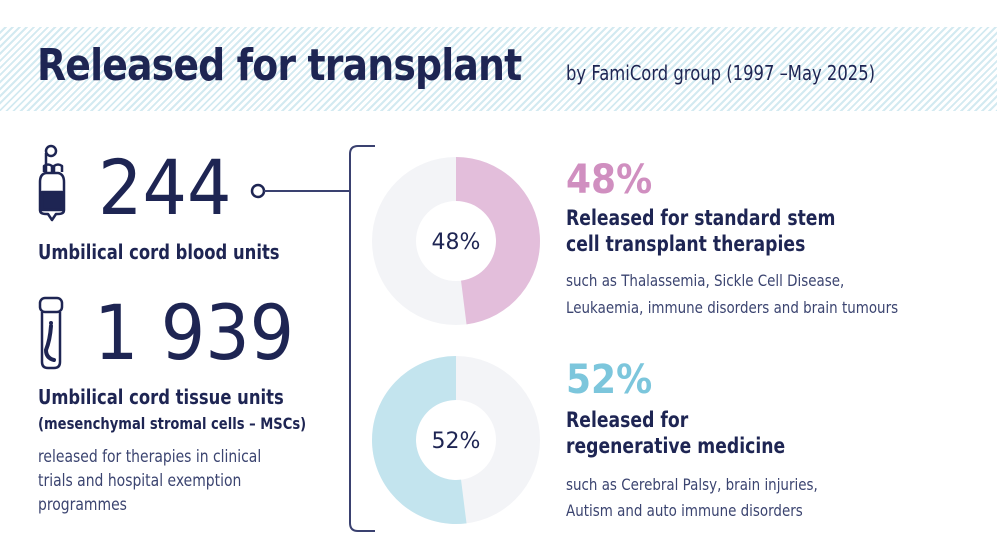  Describe the element at coordinates (51, 333) in the screenshot. I see `test-tube-icon` at that location.